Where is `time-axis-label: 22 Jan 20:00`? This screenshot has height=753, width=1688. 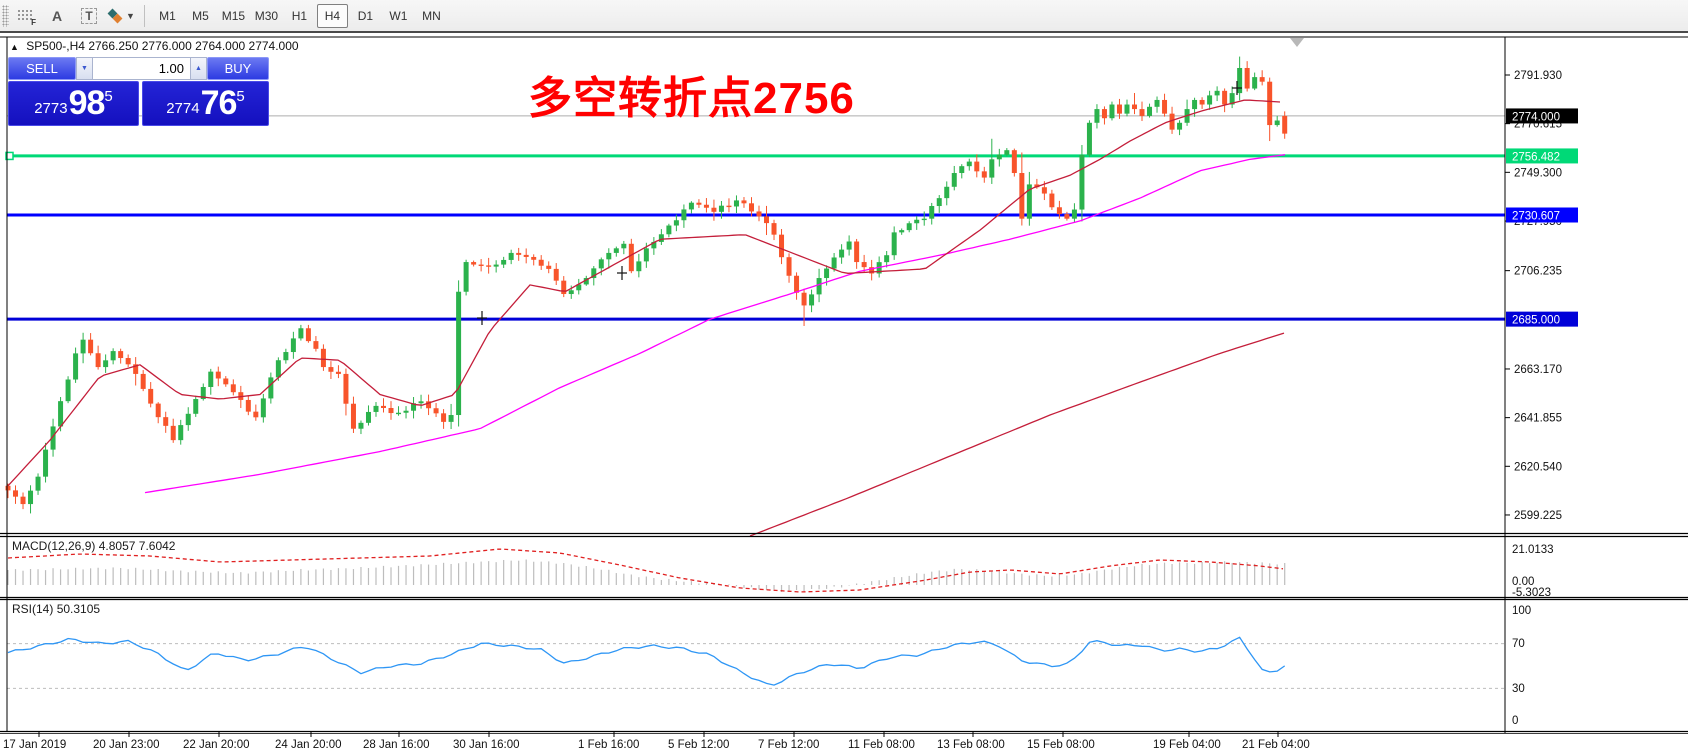
time-axis-label: 22 Jan 20:00 is located at coordinates (216, 745).